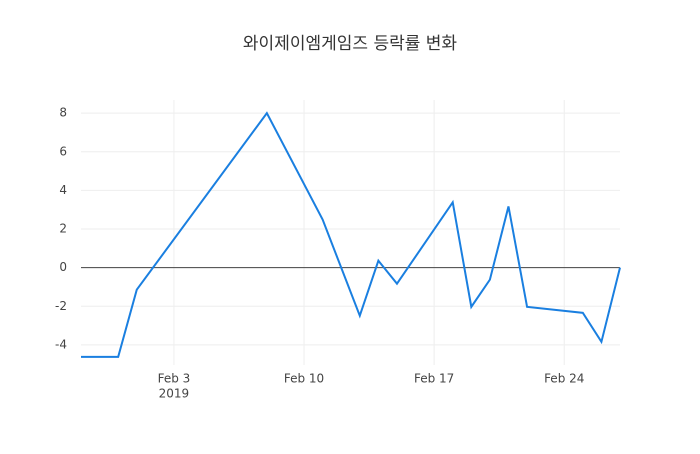  What do you see at coordinates (63, 190) in the screenshot?
I see `y-tick-label: 4` at bounding box center [63, 190].